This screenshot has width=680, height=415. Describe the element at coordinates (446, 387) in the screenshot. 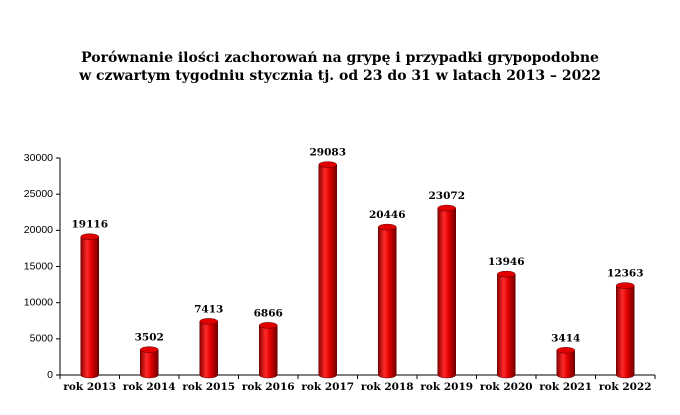

I see `x-tick-label: rok 2019` at that location.